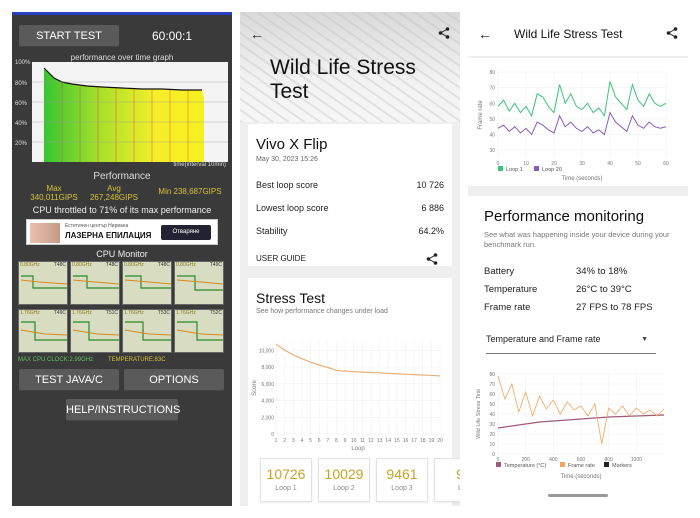  Describe the element at coordinates (345, 441) in the screenshot. I see `x-tick-label: 9` at that location.